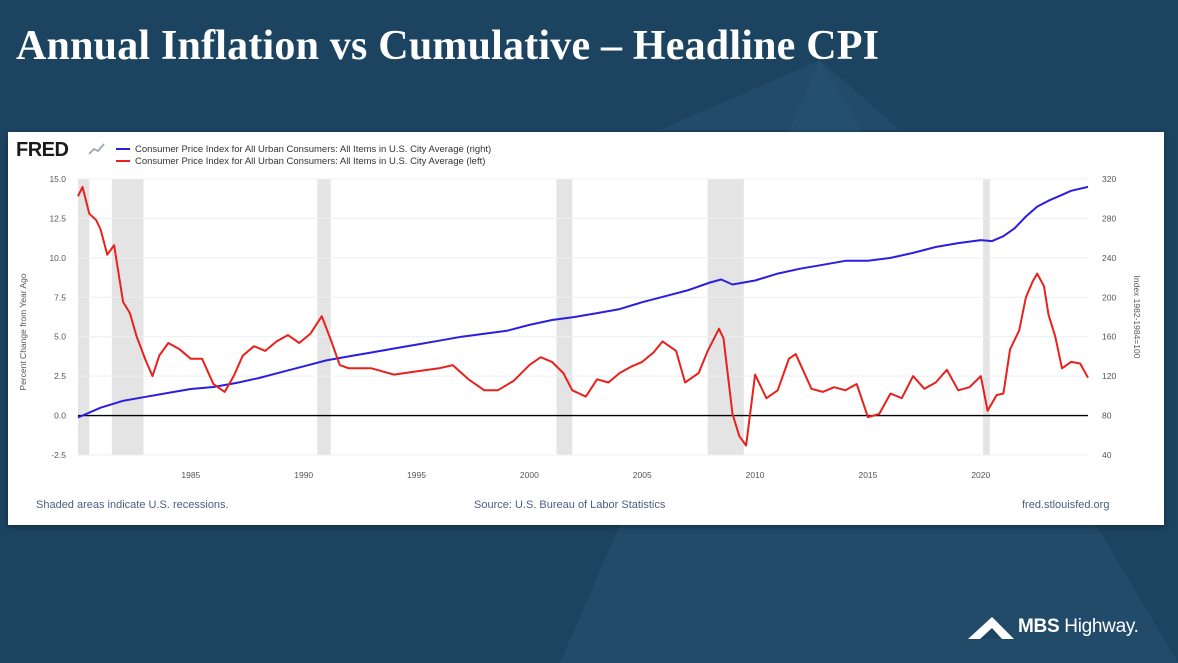 The height and width of the screenshot is (663, 1178). Describe the element at coordinates (1039, 626) in the screenshot. I see `brand-bold: MBS` at that location.